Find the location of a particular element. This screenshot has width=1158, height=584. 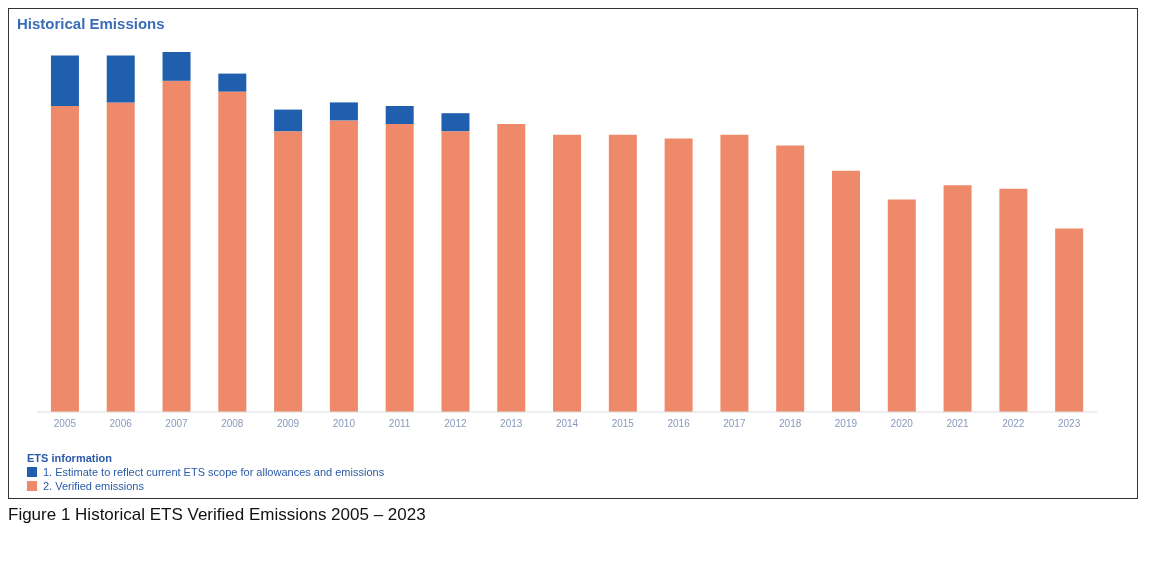

caption: Figure 1 Historical ETS Verified Emissions 2005 – 2023 is located at coordinates (217, 515).